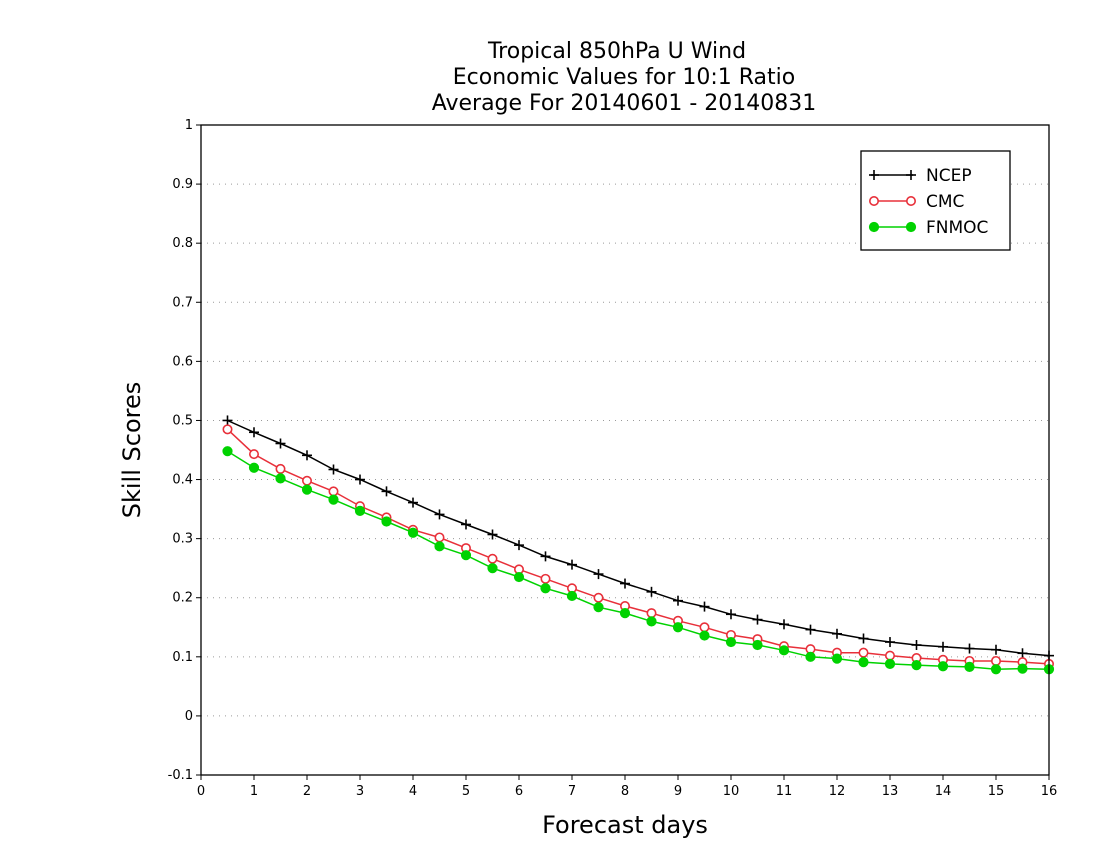 This screenshot has width=1100, height=850. I want to click on x-tick-label: 6, so click(519, 791).